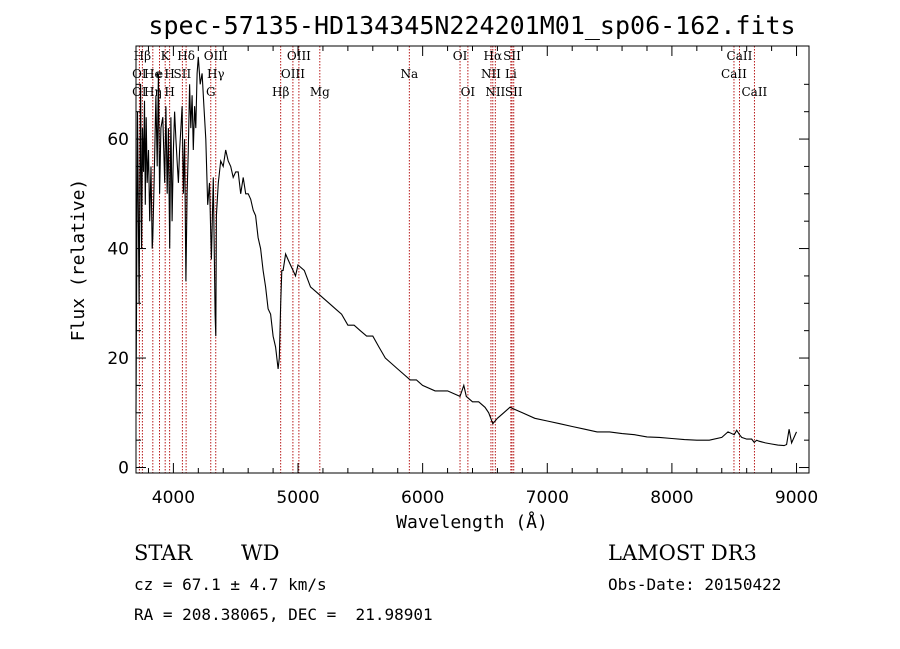 The width and height of the screenshot is (900, 649). I want to click on y-axis-label: Flux (relative), so click(78, 260).